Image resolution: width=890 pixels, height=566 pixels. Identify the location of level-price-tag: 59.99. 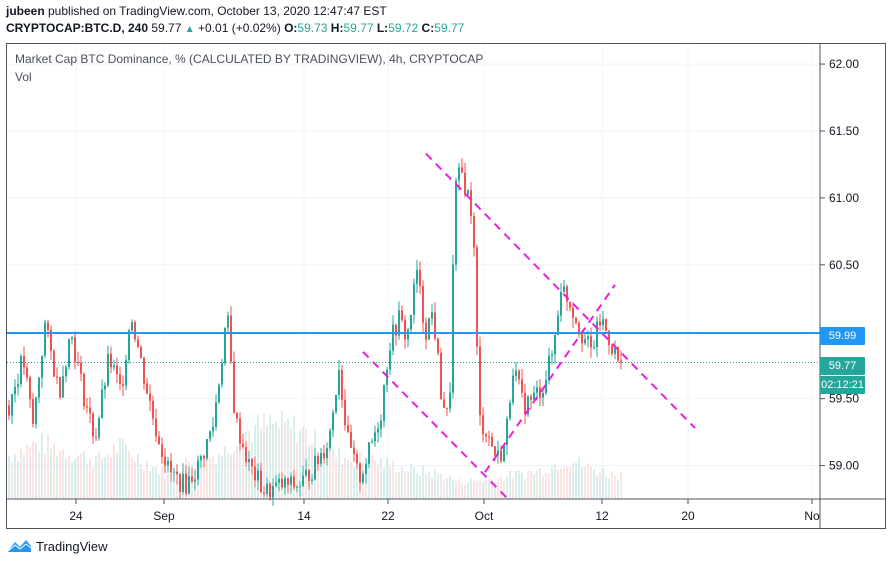
(842, 336).